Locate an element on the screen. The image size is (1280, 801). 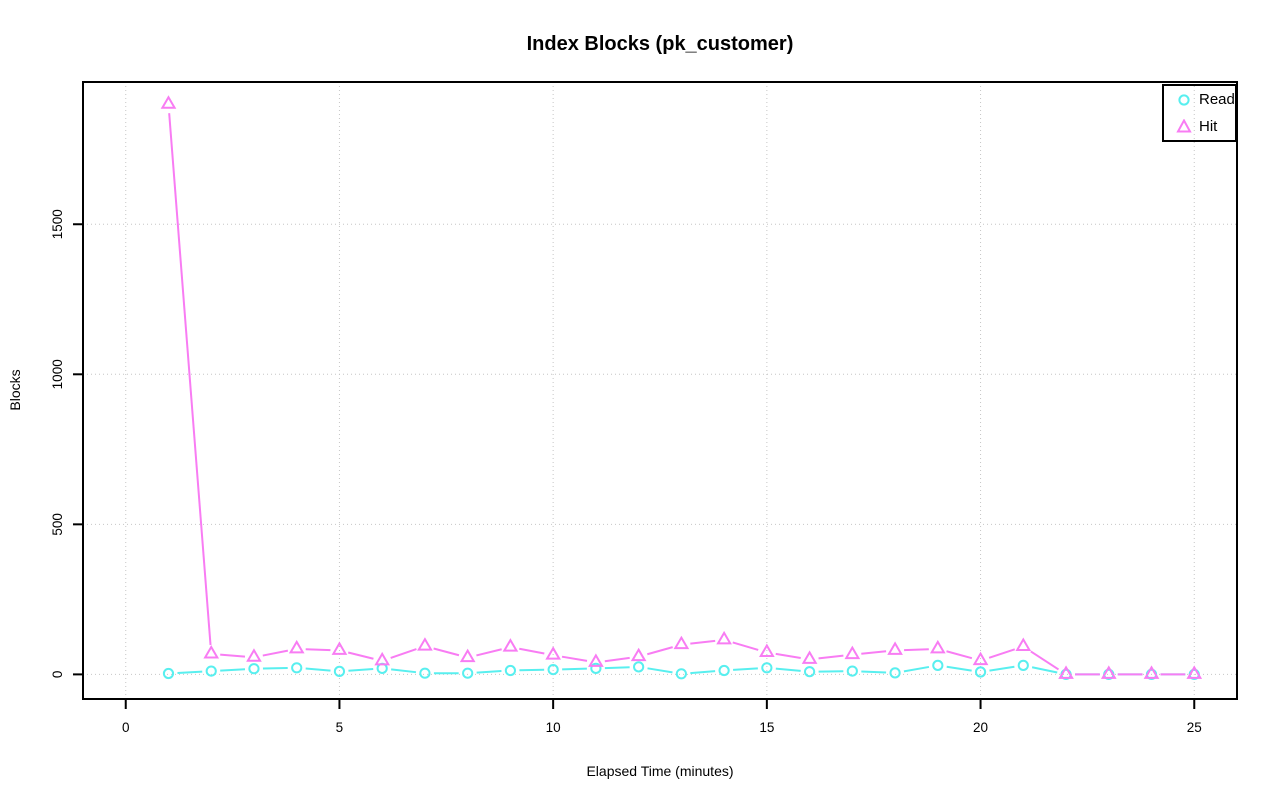
y-tick-label: 1500 is located at coordinates (57, 224).